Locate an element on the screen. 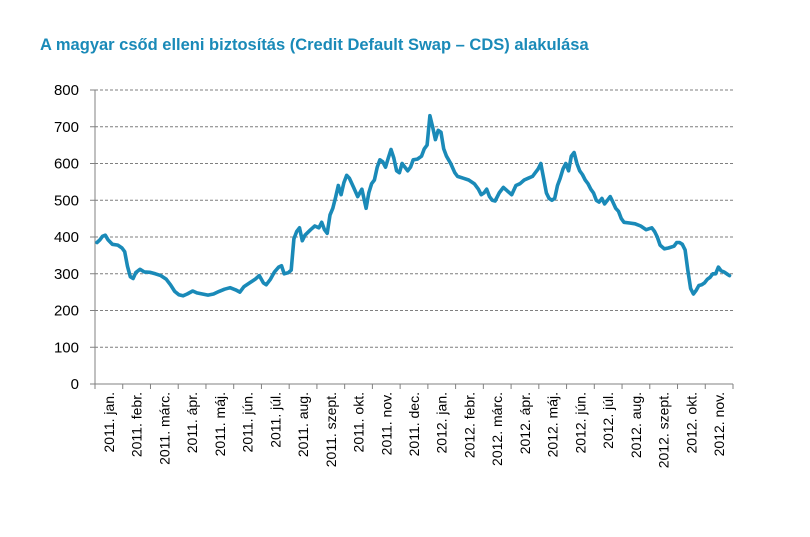 The height and width of the screenshot is (537, 810). y-tick-label: 0 is located at coordinates (75, 384).